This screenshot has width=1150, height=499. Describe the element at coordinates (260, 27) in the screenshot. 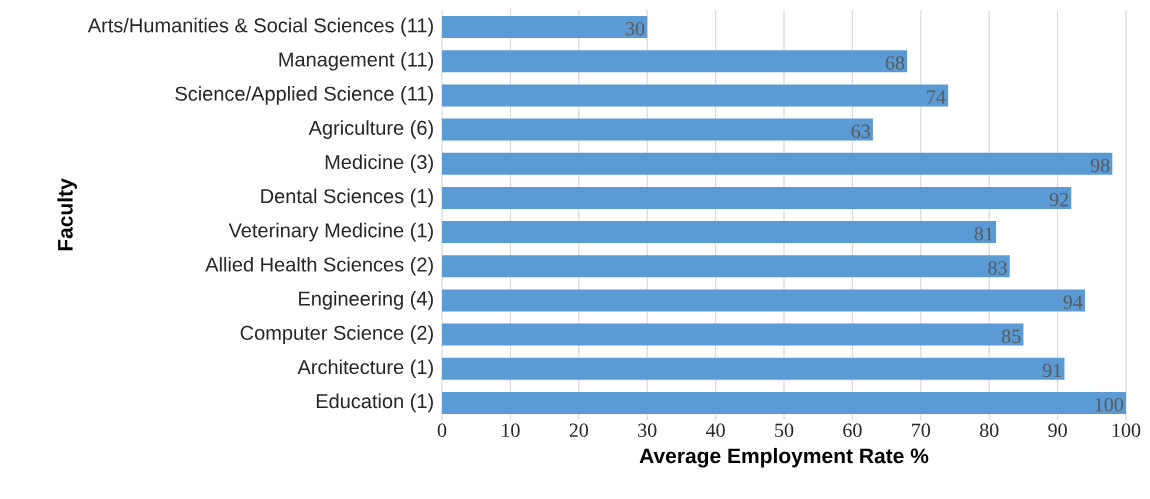

I see `y-tick-label: Arts/Humanities & Social Sciences (11)` at that location.